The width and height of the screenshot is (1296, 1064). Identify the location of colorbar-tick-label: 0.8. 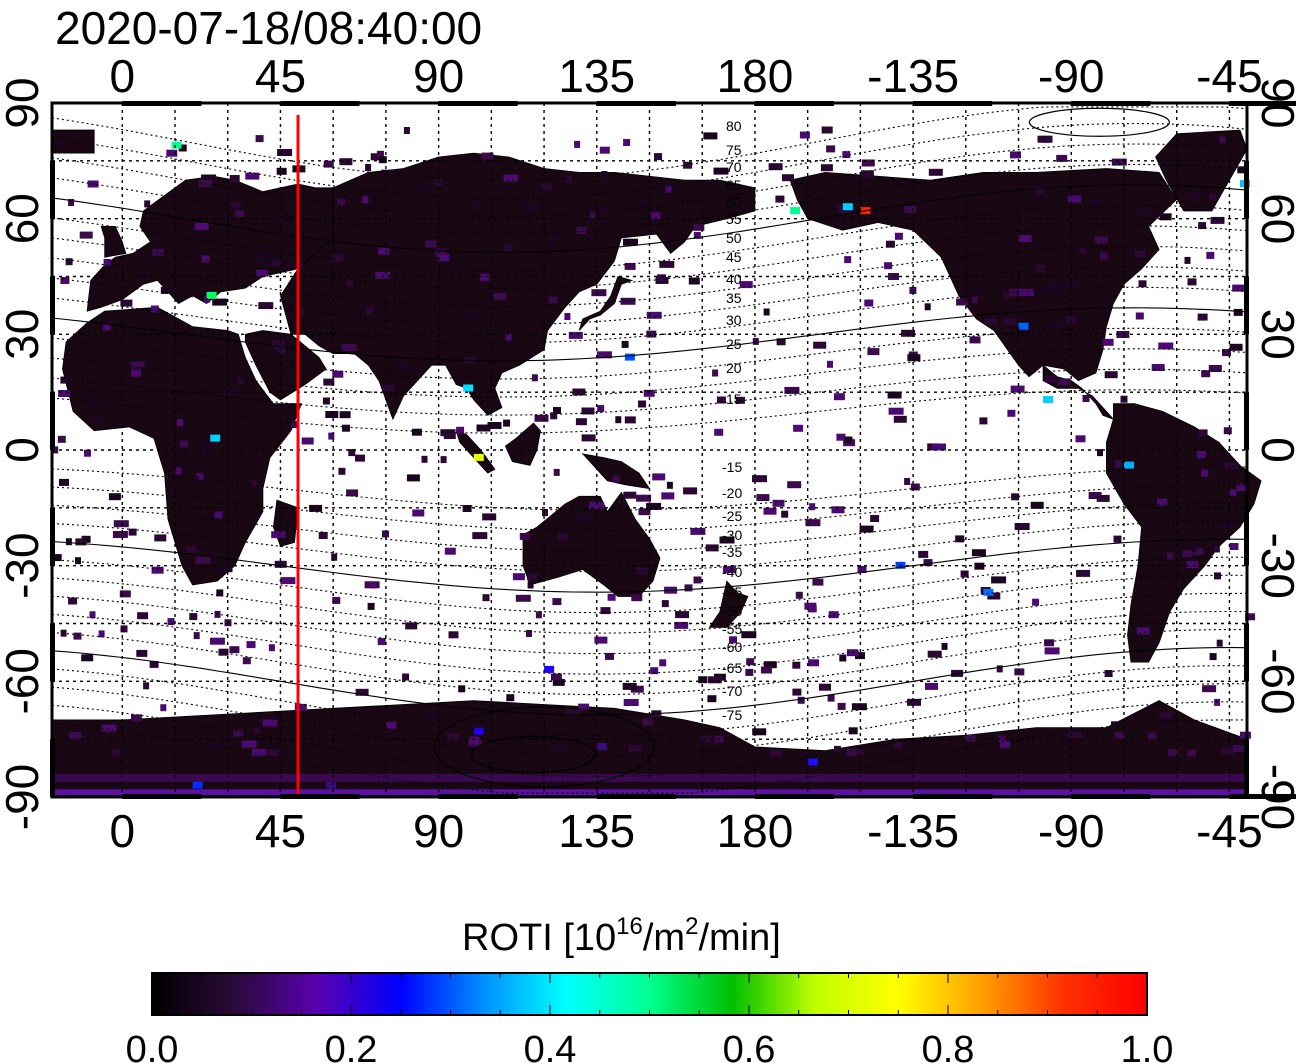
(948, 1046).